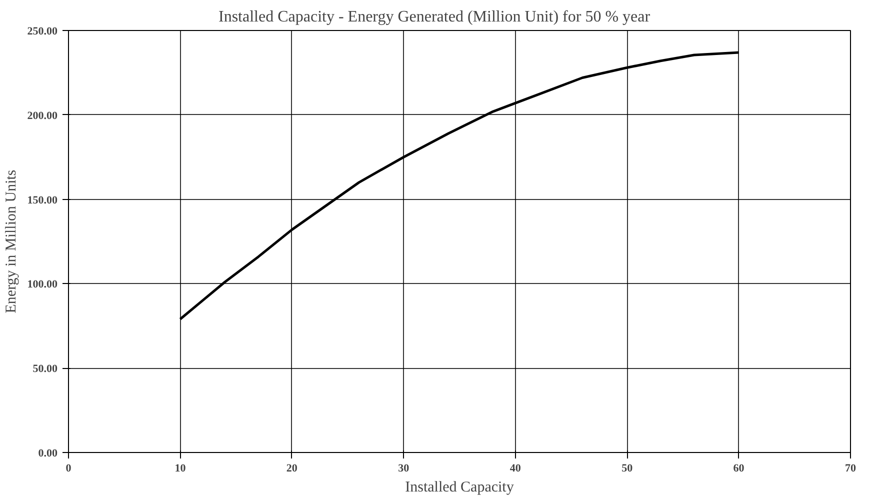 This screenshot has height=503, width=876. Describe the element at coordinates (69, 468) in the screenshot. I see `x-tick-label: 0` at that location.